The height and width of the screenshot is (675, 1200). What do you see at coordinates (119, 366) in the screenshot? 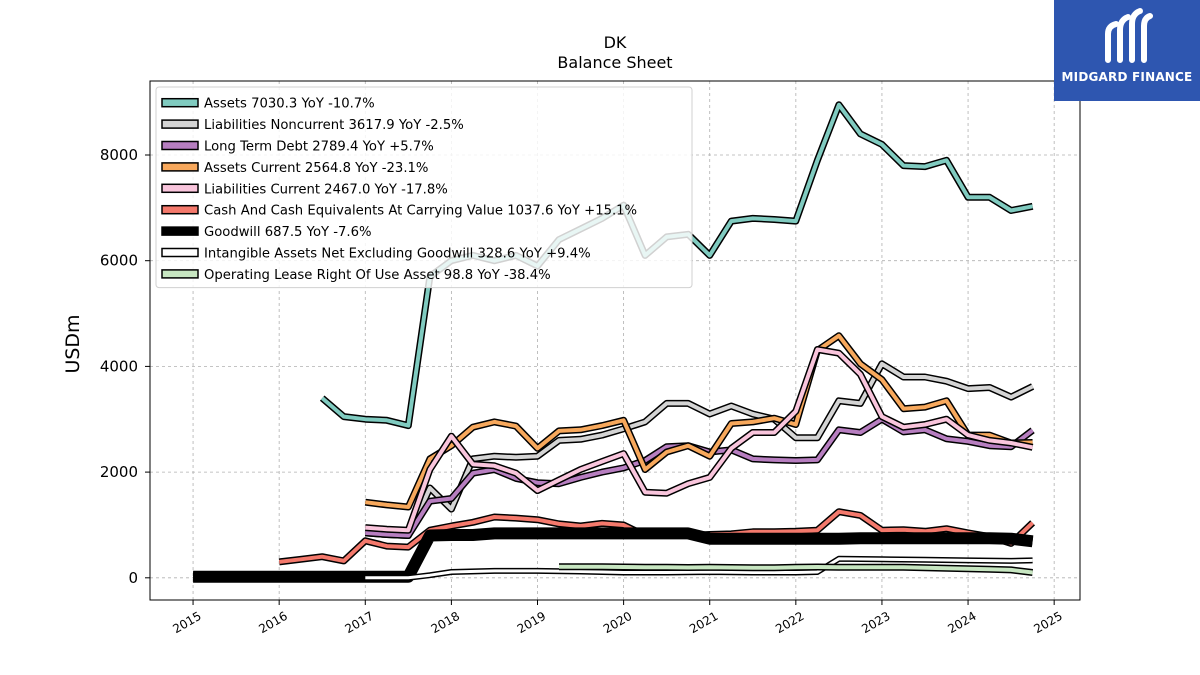
I see `y-tick-label: 4000` at bounding box center [119, 366].